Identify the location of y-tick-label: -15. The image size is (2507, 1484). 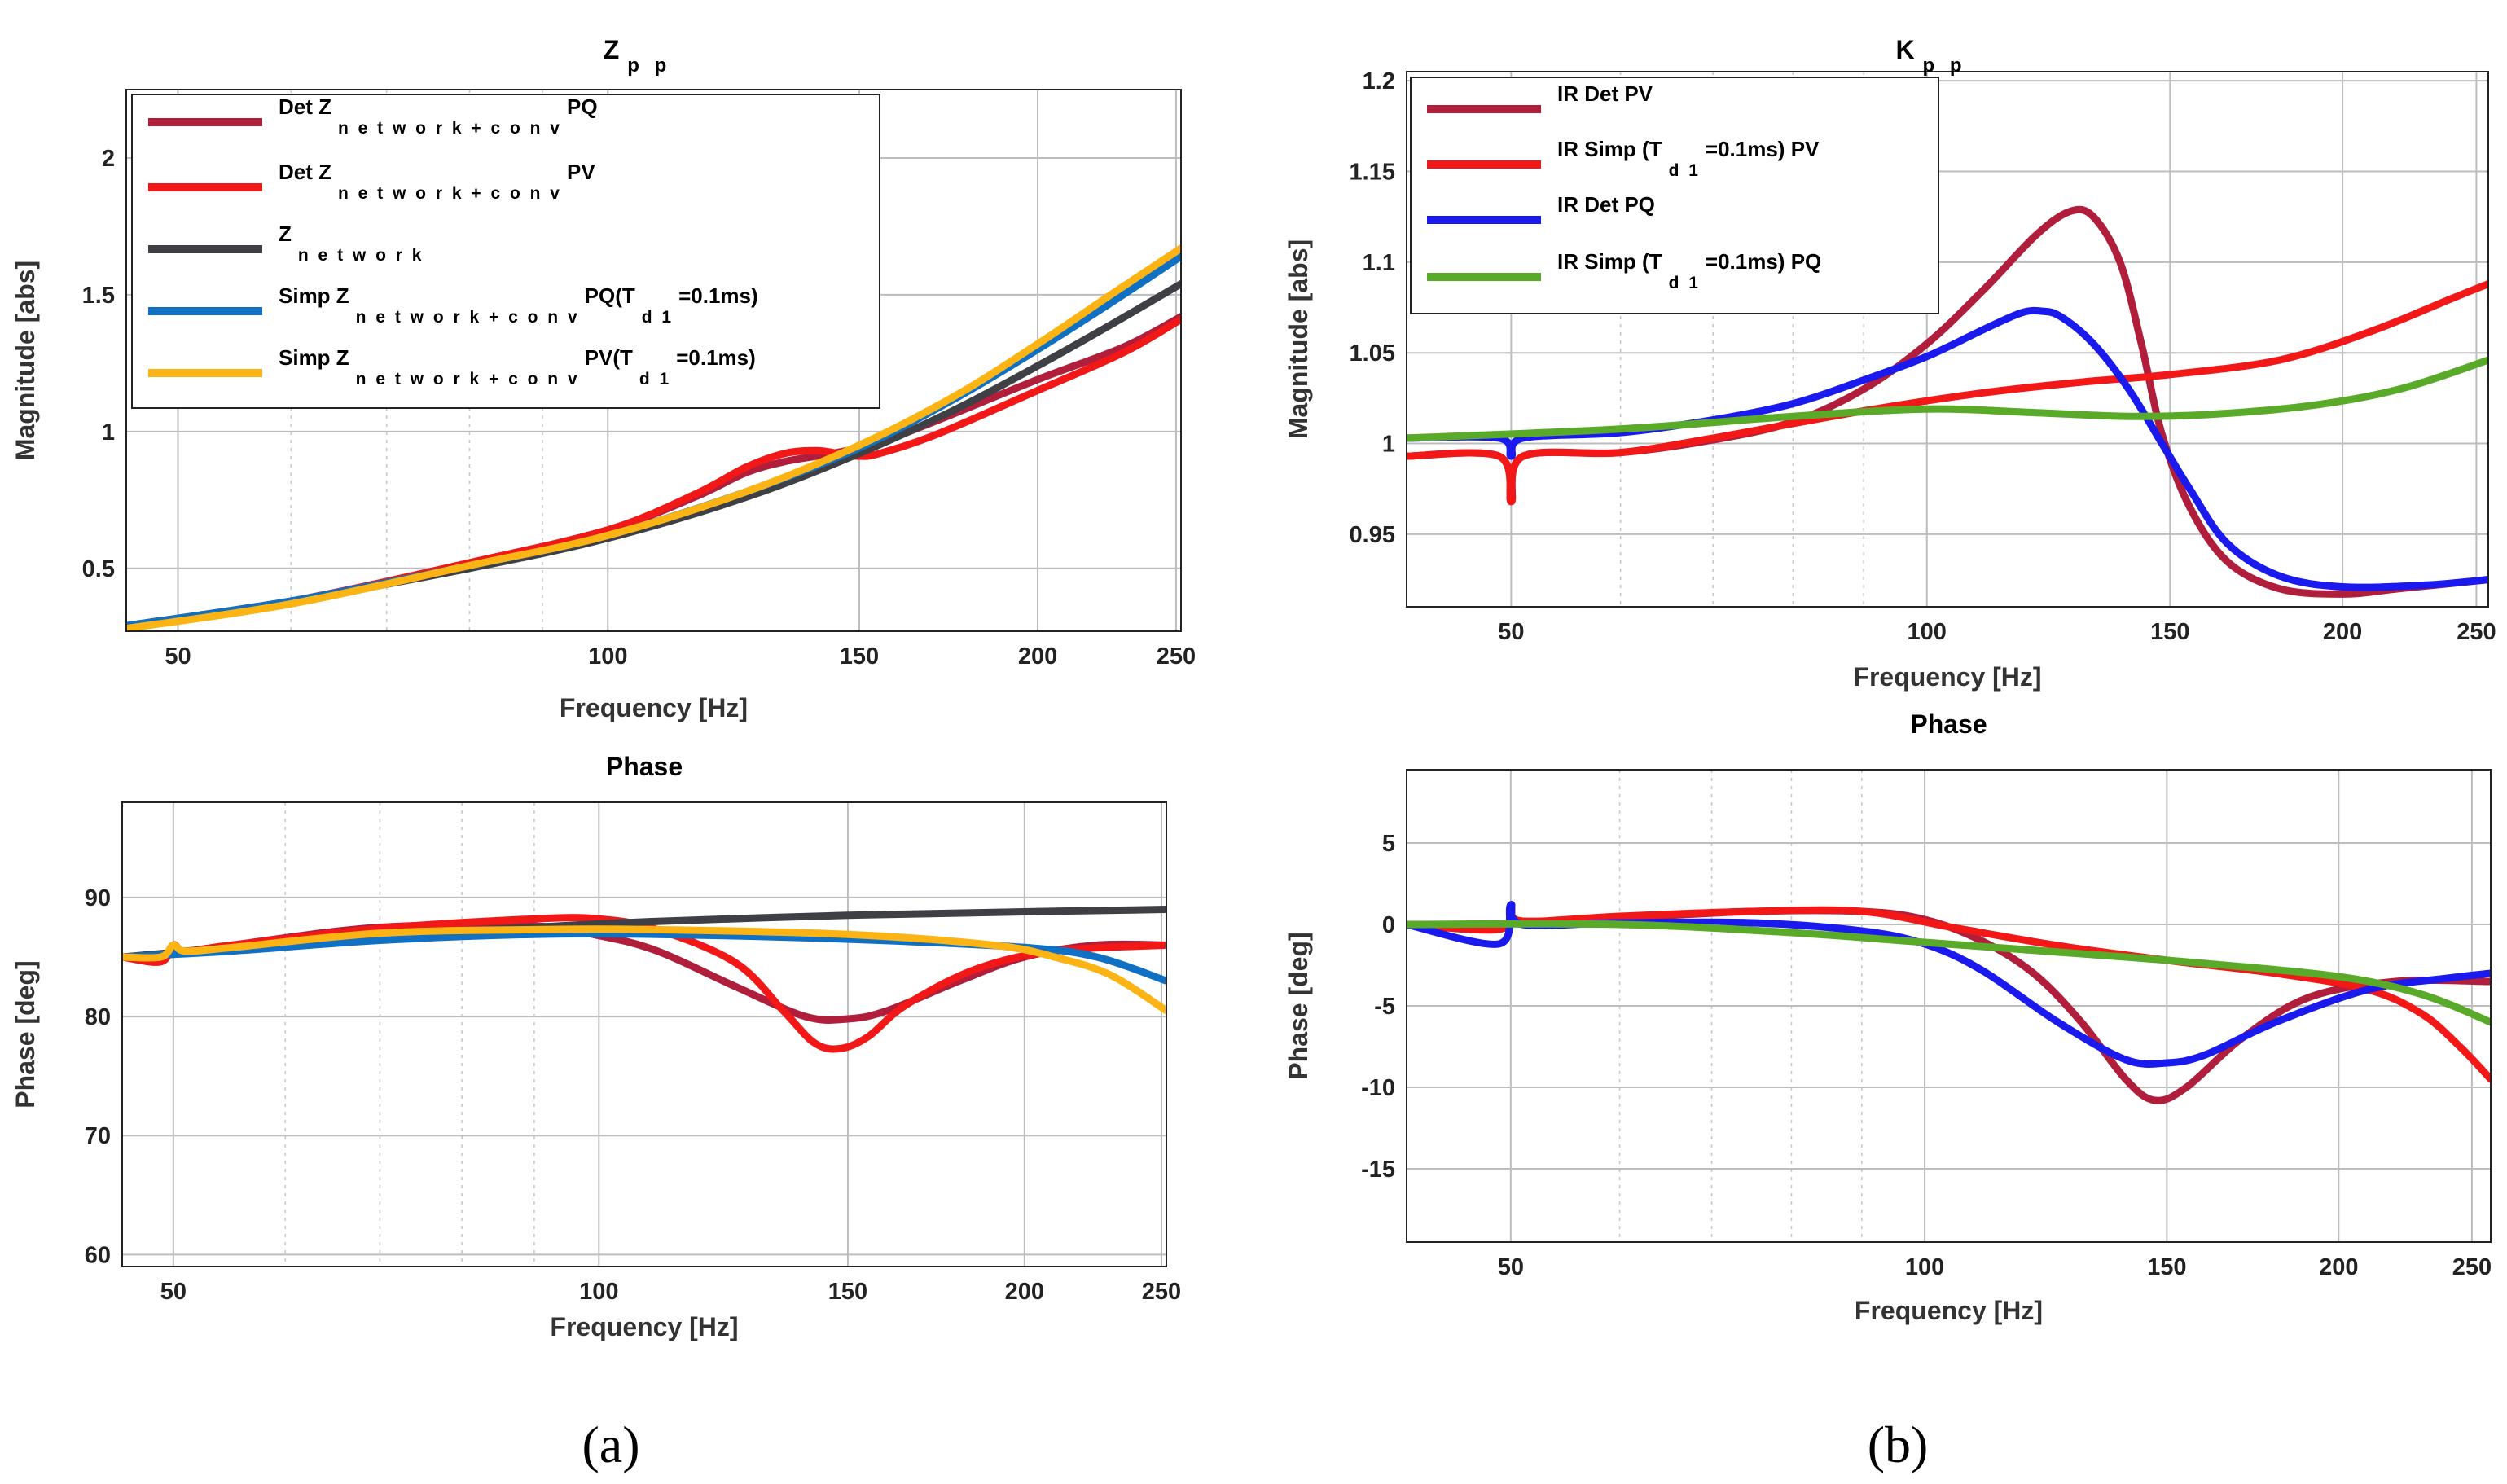
(1378, 1170).